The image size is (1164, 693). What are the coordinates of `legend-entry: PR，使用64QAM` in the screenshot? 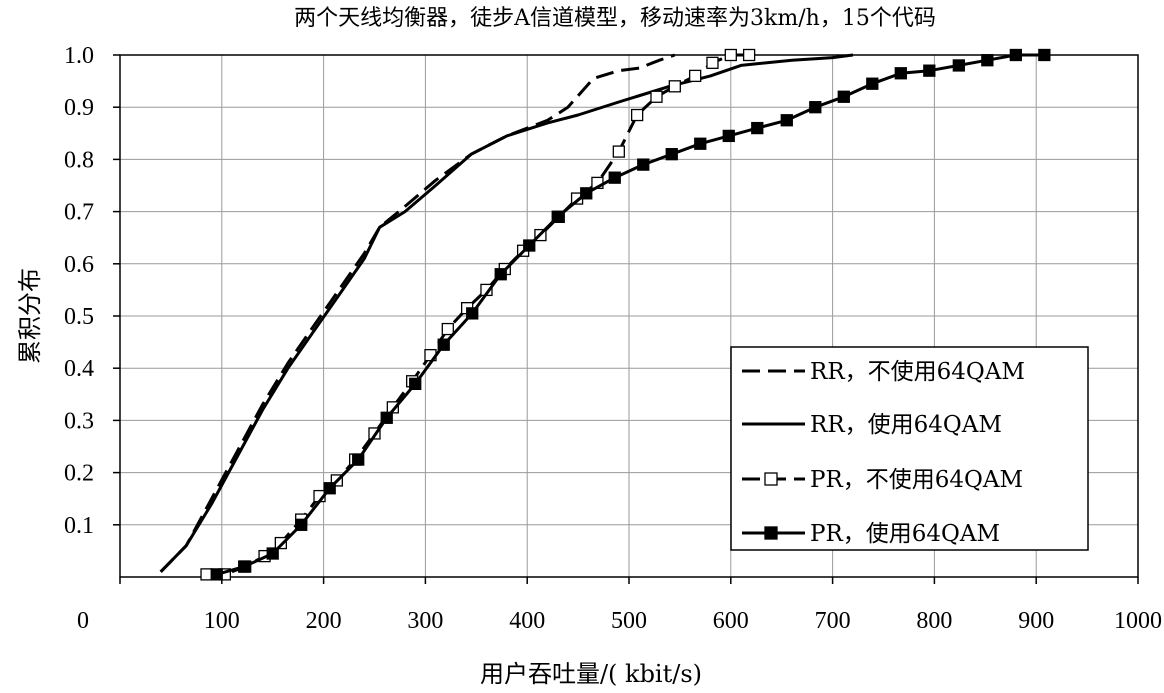 It's located at (871, 534).